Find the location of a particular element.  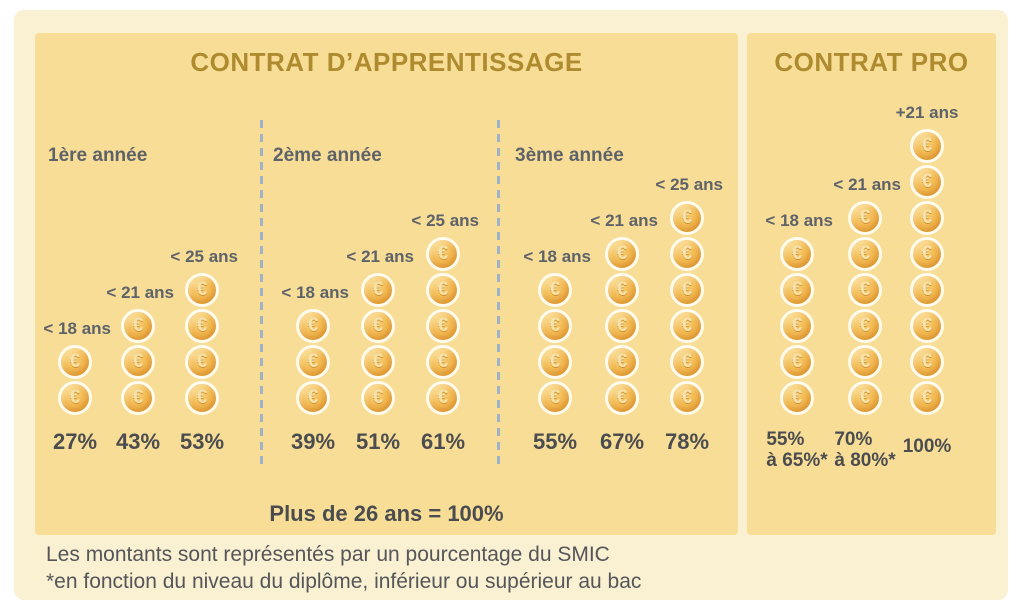

over-26-note: Plus de 26 ans = 100% is located at coordinates (386, 513).